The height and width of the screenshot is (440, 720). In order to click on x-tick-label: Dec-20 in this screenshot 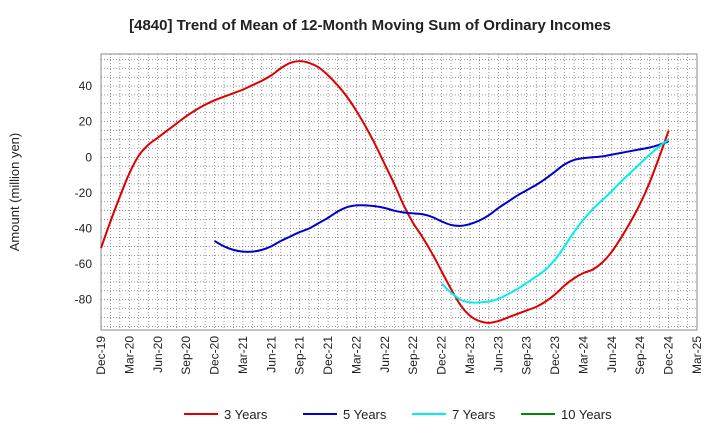, I will do `click(215, 355)`.